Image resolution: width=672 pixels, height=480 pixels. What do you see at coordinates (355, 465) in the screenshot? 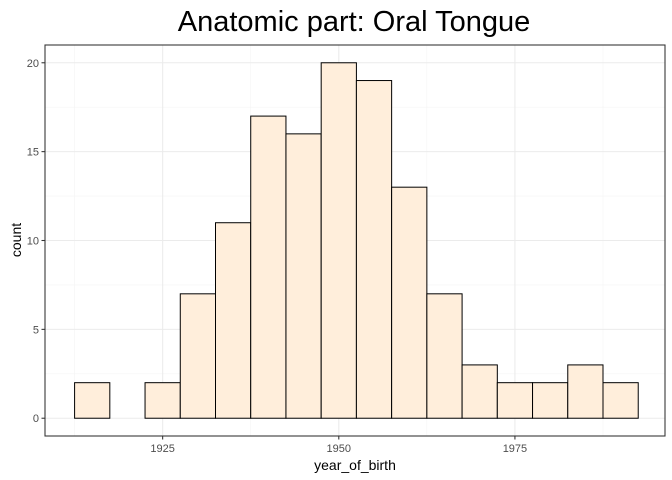
I see `x-axis-title: year_of_birth` at bounding box center [355, 465].